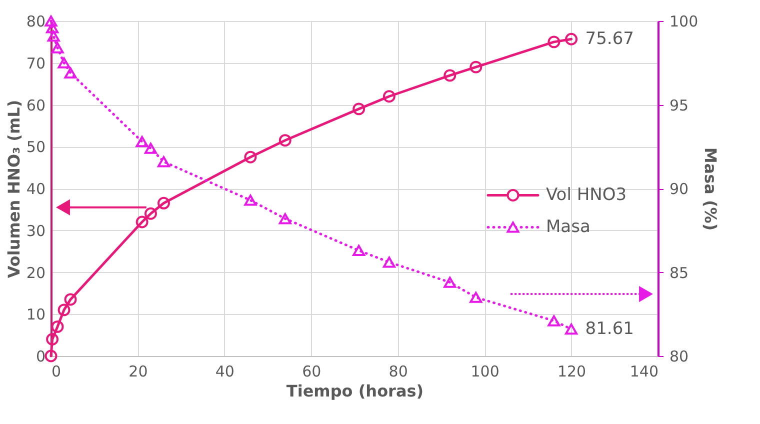  I want to click on y-tick-label: 10, so click(36, 315).